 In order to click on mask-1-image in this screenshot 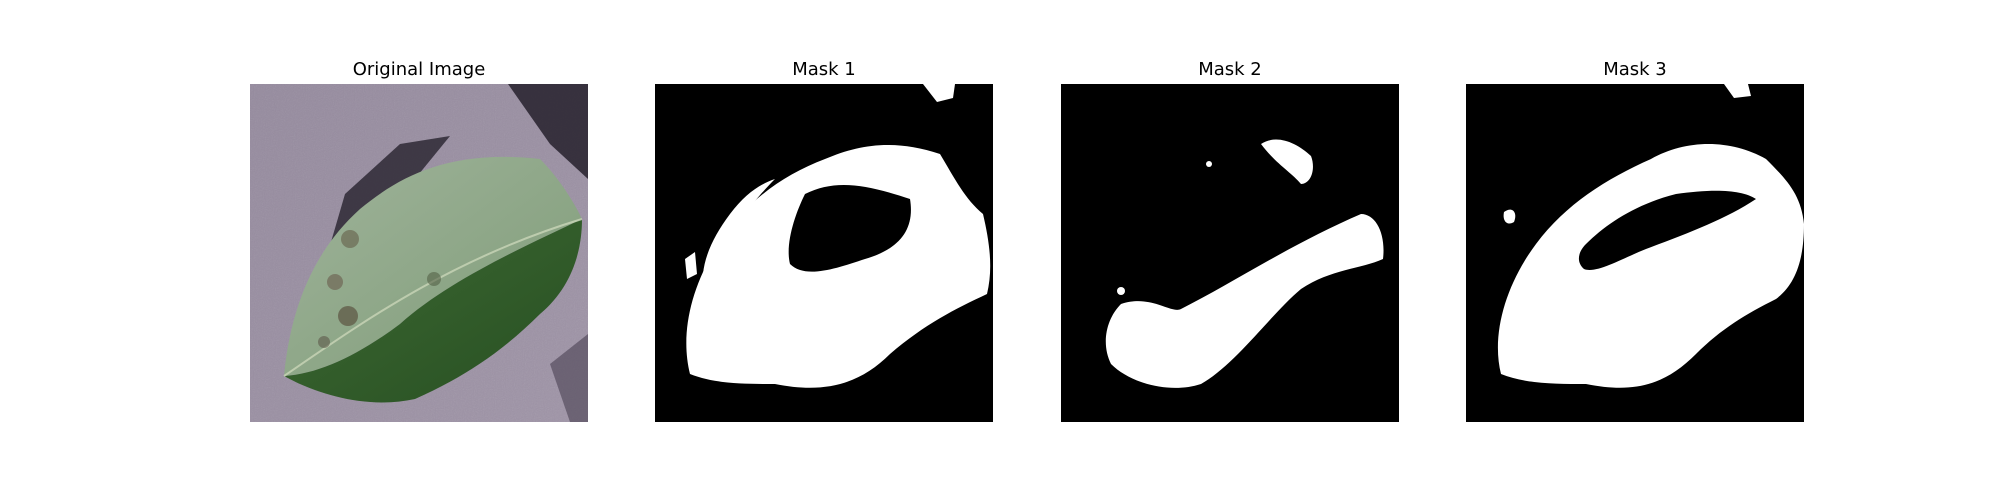, I will do `click(824, 253)`.